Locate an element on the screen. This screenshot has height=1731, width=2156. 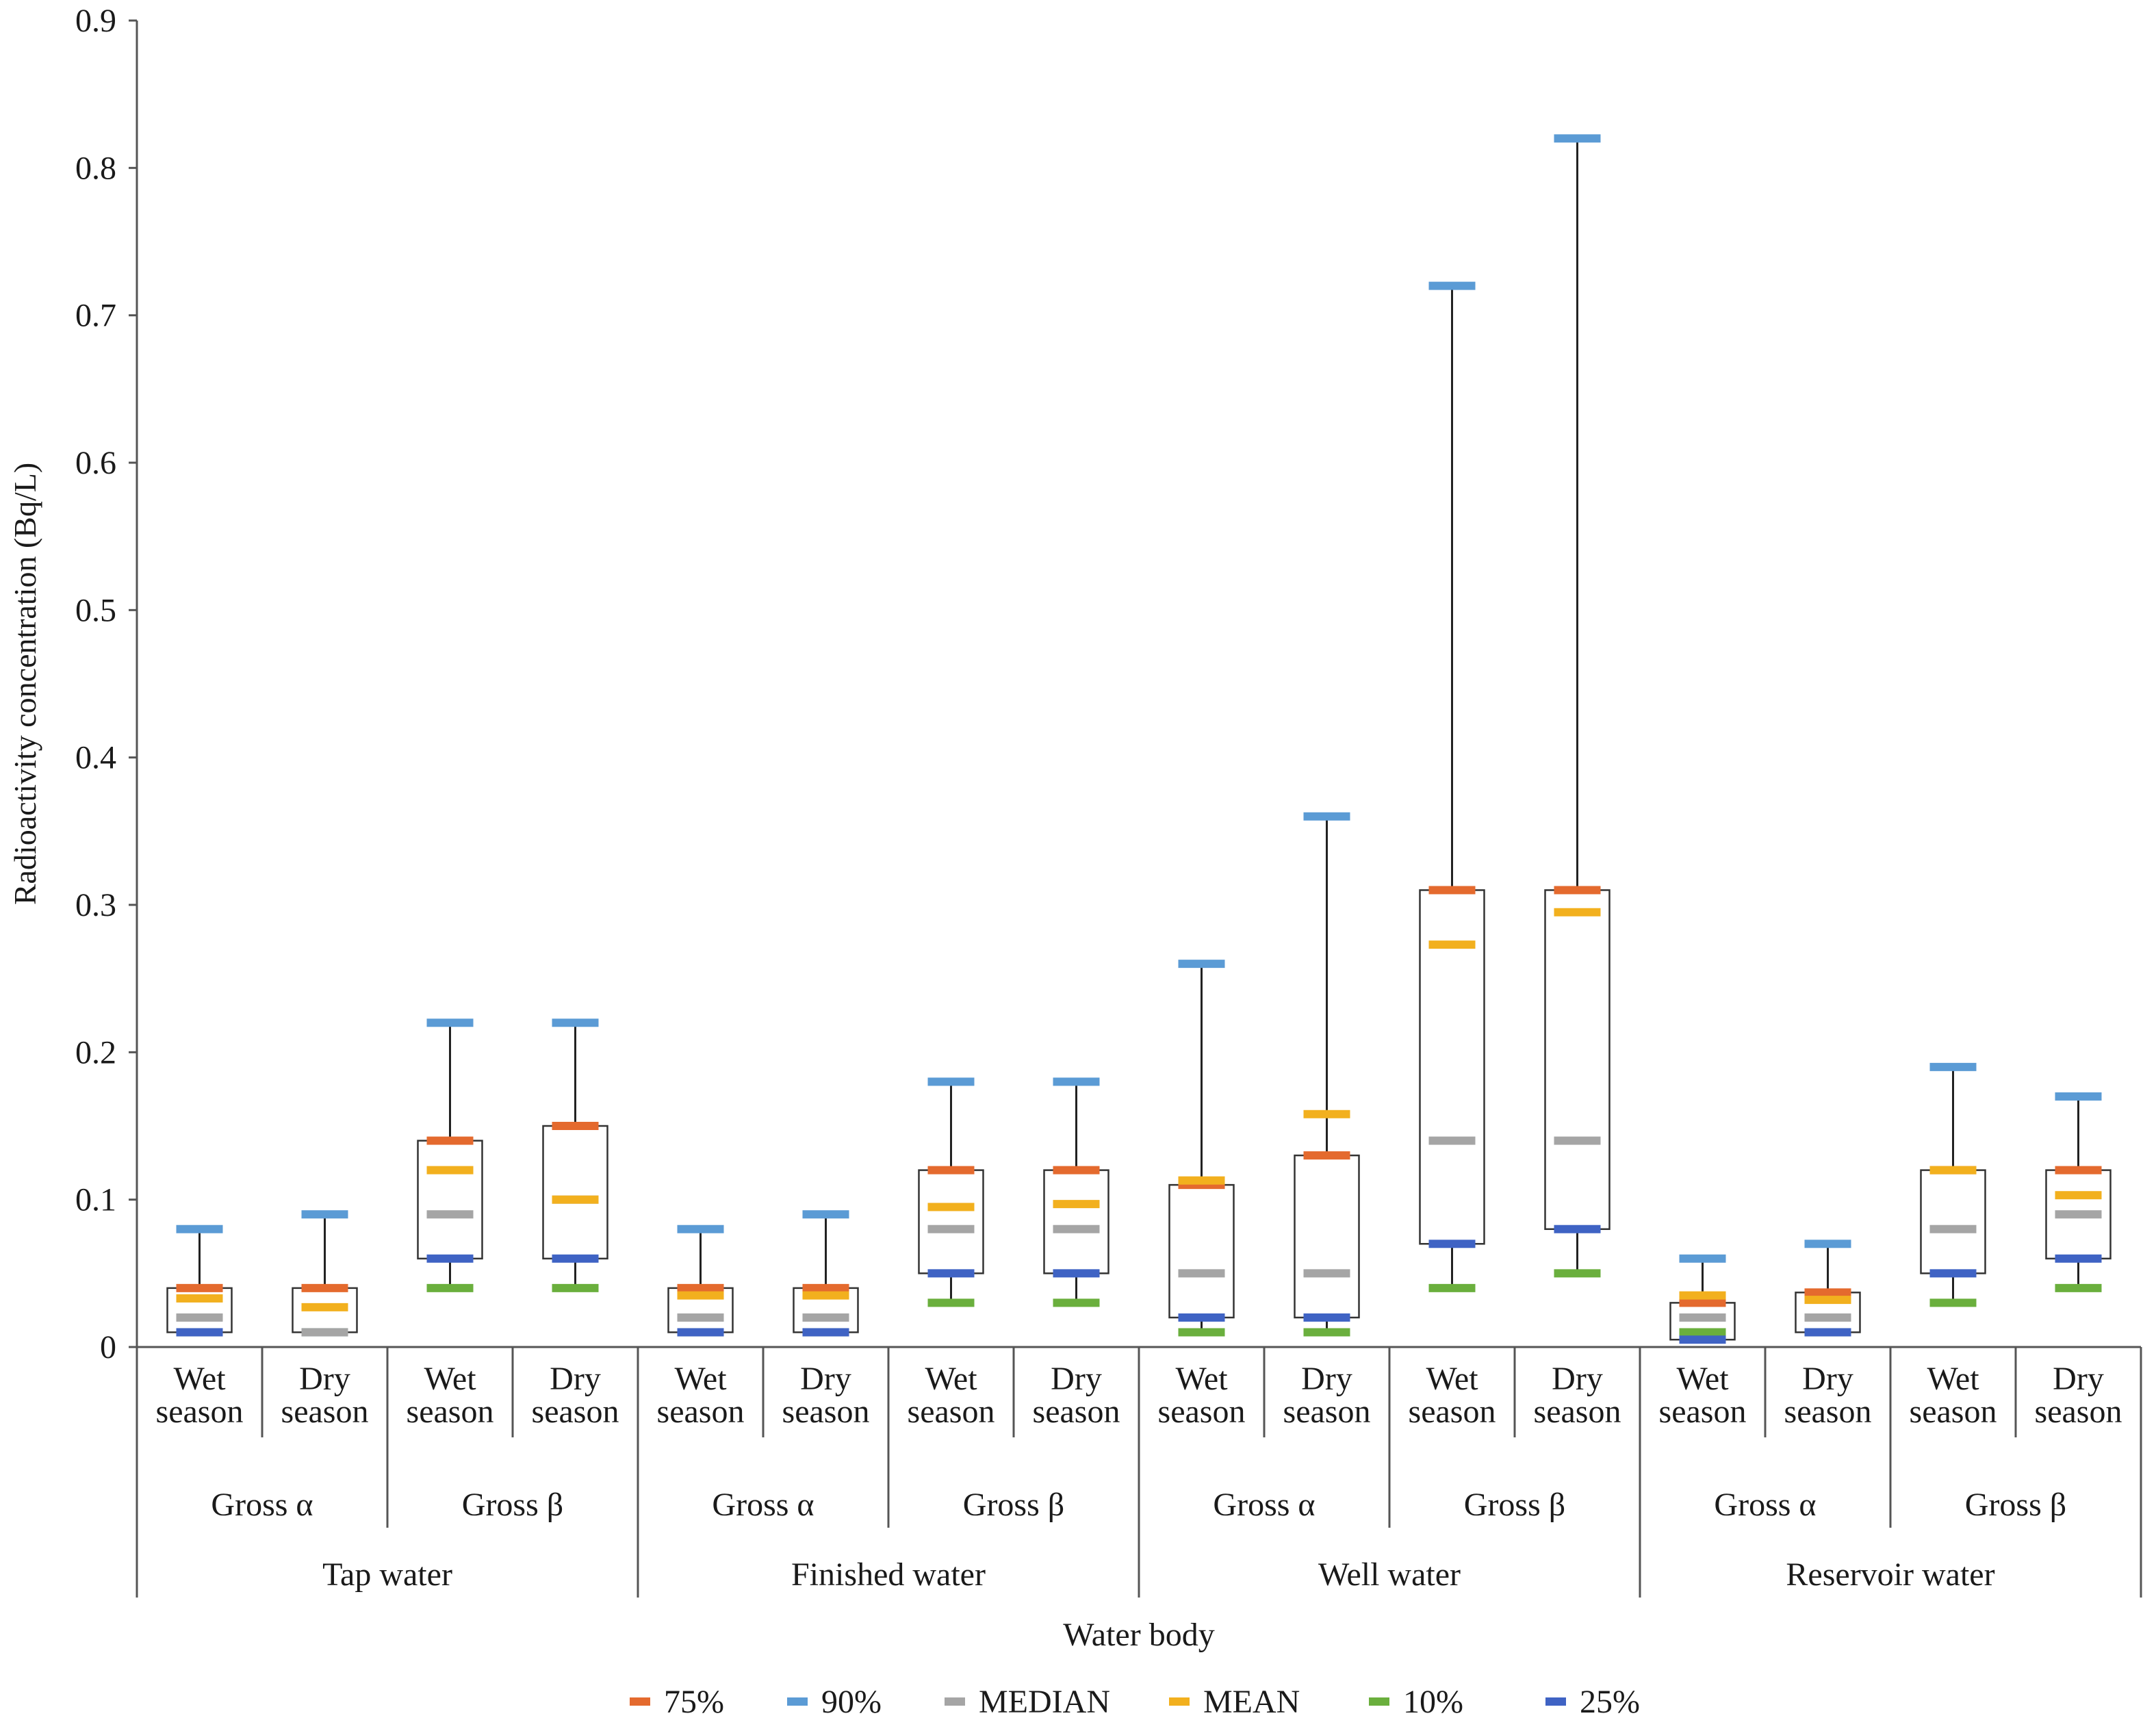
legend-label: 10% is located at coordinates (1433, 1702).